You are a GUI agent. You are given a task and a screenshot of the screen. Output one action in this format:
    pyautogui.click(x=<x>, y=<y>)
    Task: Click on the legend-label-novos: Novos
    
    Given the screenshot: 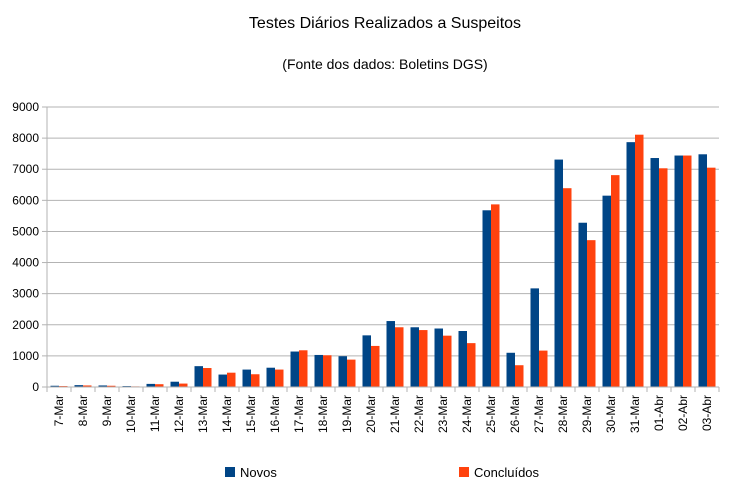 What is the action you would take?
    pyautogui.click(x=258, y=472)
    